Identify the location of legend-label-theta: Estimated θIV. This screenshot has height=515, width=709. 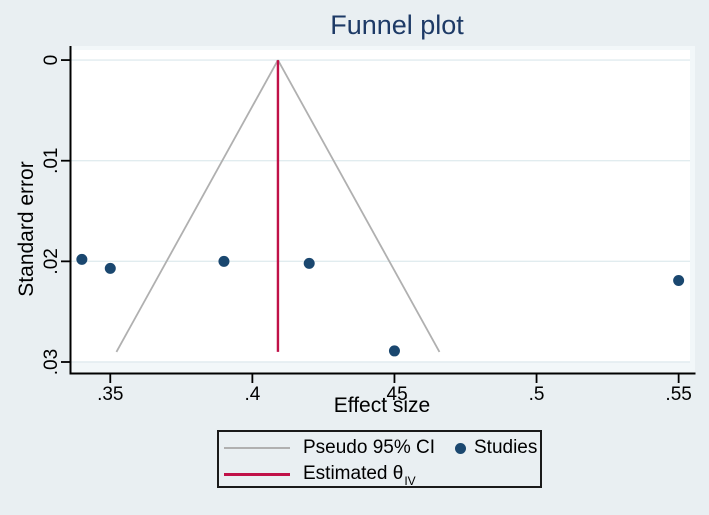
(359, 475).